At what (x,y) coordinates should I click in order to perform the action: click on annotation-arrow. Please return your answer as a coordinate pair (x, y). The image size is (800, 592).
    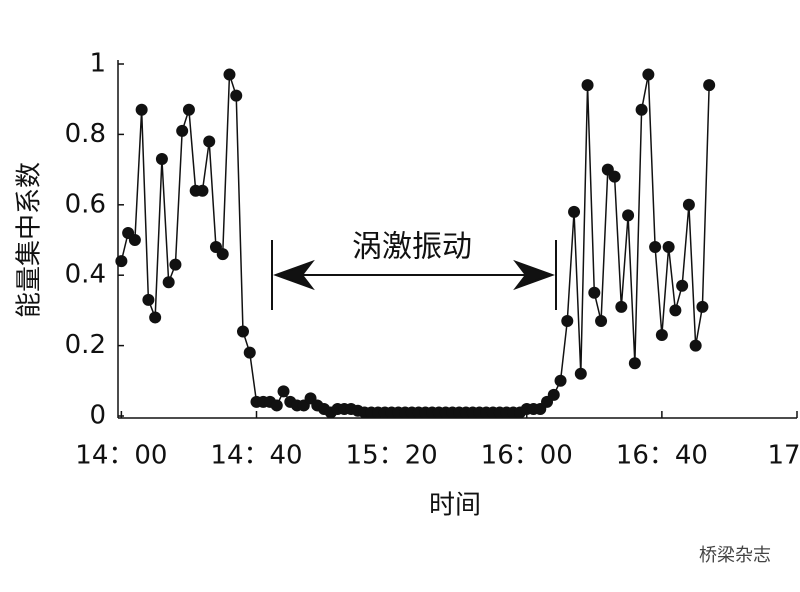
    Looking at the image, I should click on (414, 275).